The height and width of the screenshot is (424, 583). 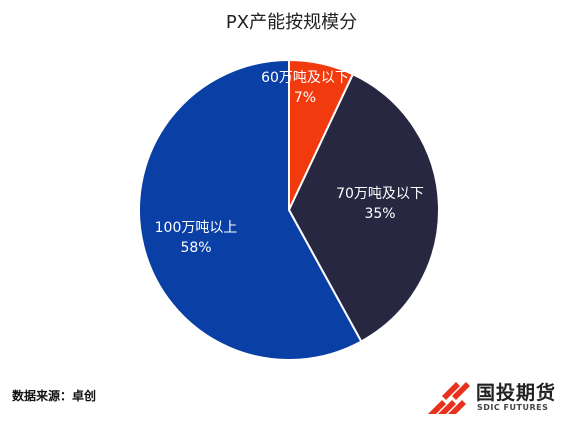 What do you see at coordinates (380, 194) in the screenshot?
I see `slice-label-2: 70万吨及以下` at bounding box center [380, 194].